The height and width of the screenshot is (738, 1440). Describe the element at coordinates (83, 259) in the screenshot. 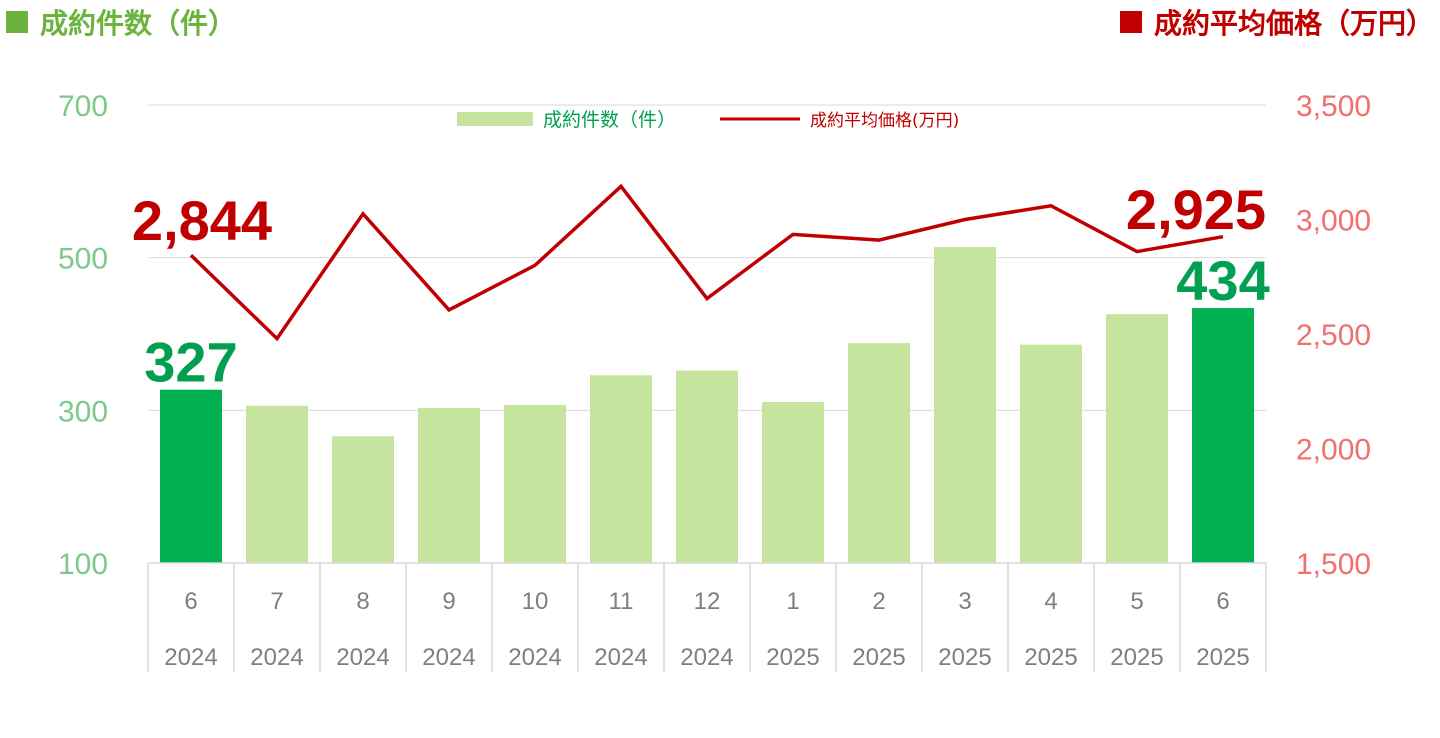

I see `left-axis-tick-label: 500` at that location.